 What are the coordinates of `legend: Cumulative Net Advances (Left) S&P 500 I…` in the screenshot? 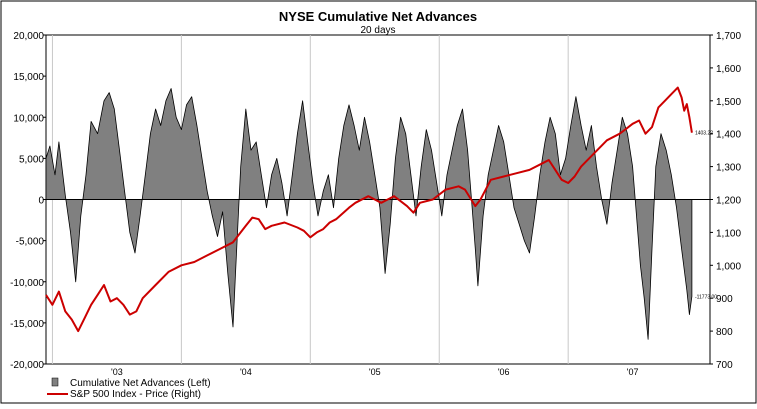 It's located at (129, 388).